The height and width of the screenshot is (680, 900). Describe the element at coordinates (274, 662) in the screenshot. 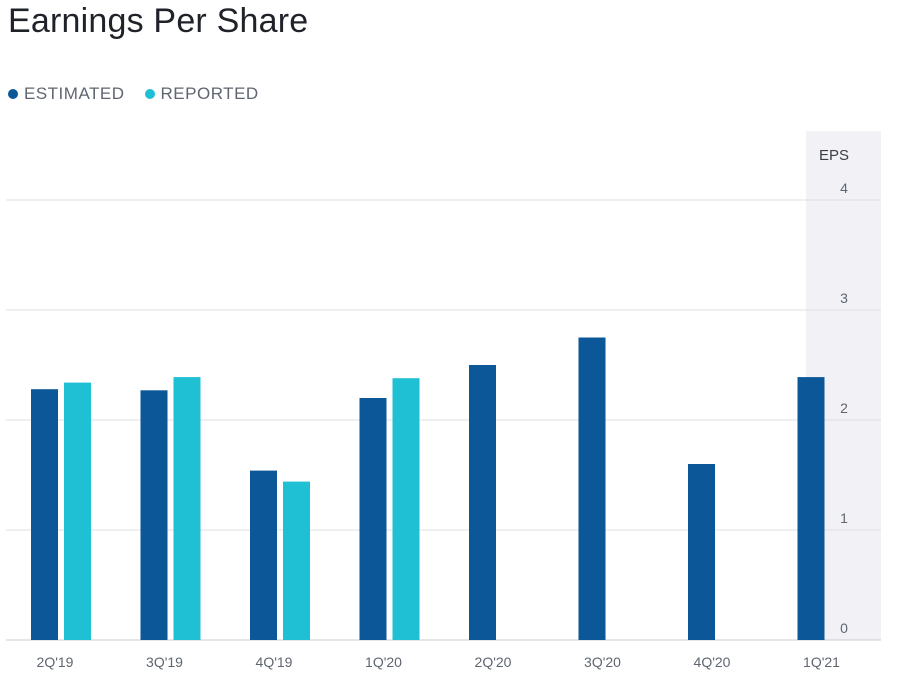

I see `x-category-label: 4Q'19` at that location.